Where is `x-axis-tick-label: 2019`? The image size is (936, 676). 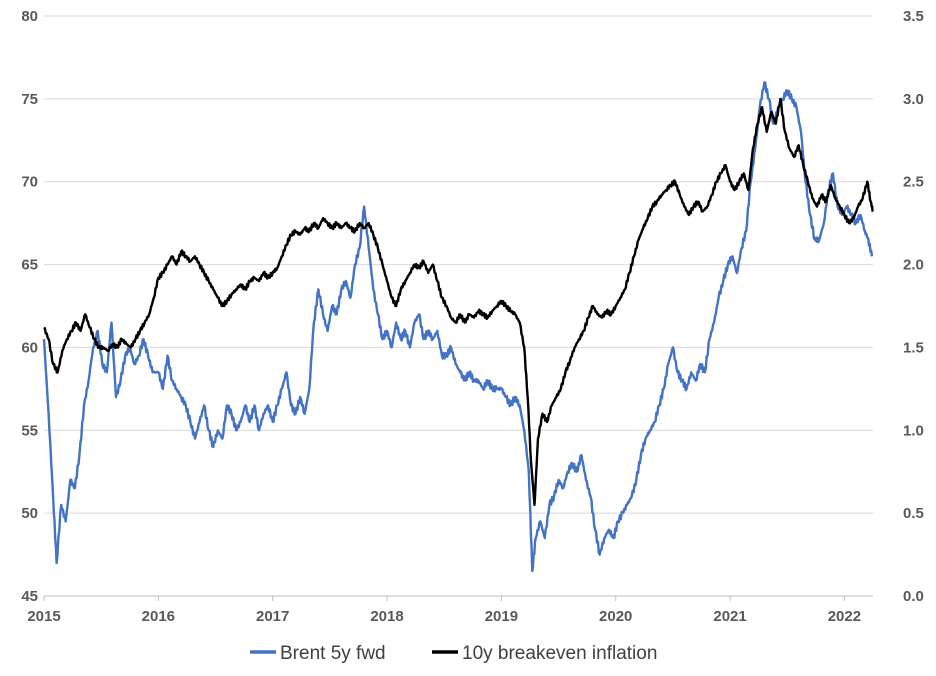 x-axis-tick-label: 2019 is located at coordinates (501, 616).